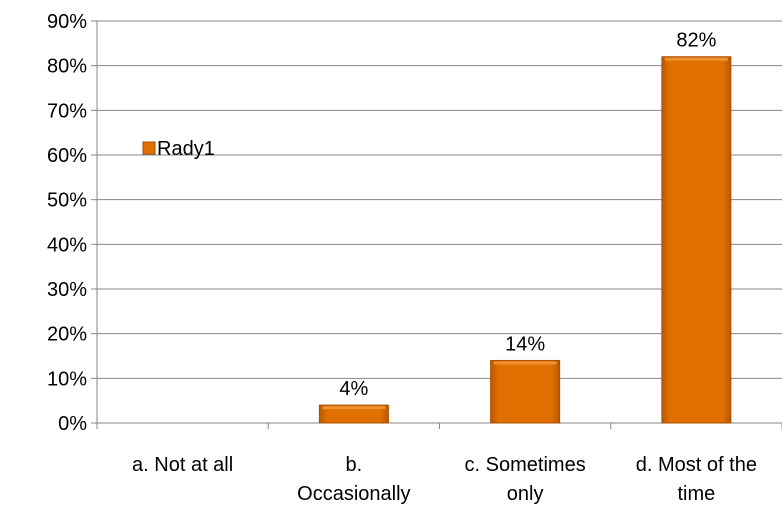  Describe the element at coordinates (186, 149) in the screenshot. I see `legend-label: Rady1` at that location.